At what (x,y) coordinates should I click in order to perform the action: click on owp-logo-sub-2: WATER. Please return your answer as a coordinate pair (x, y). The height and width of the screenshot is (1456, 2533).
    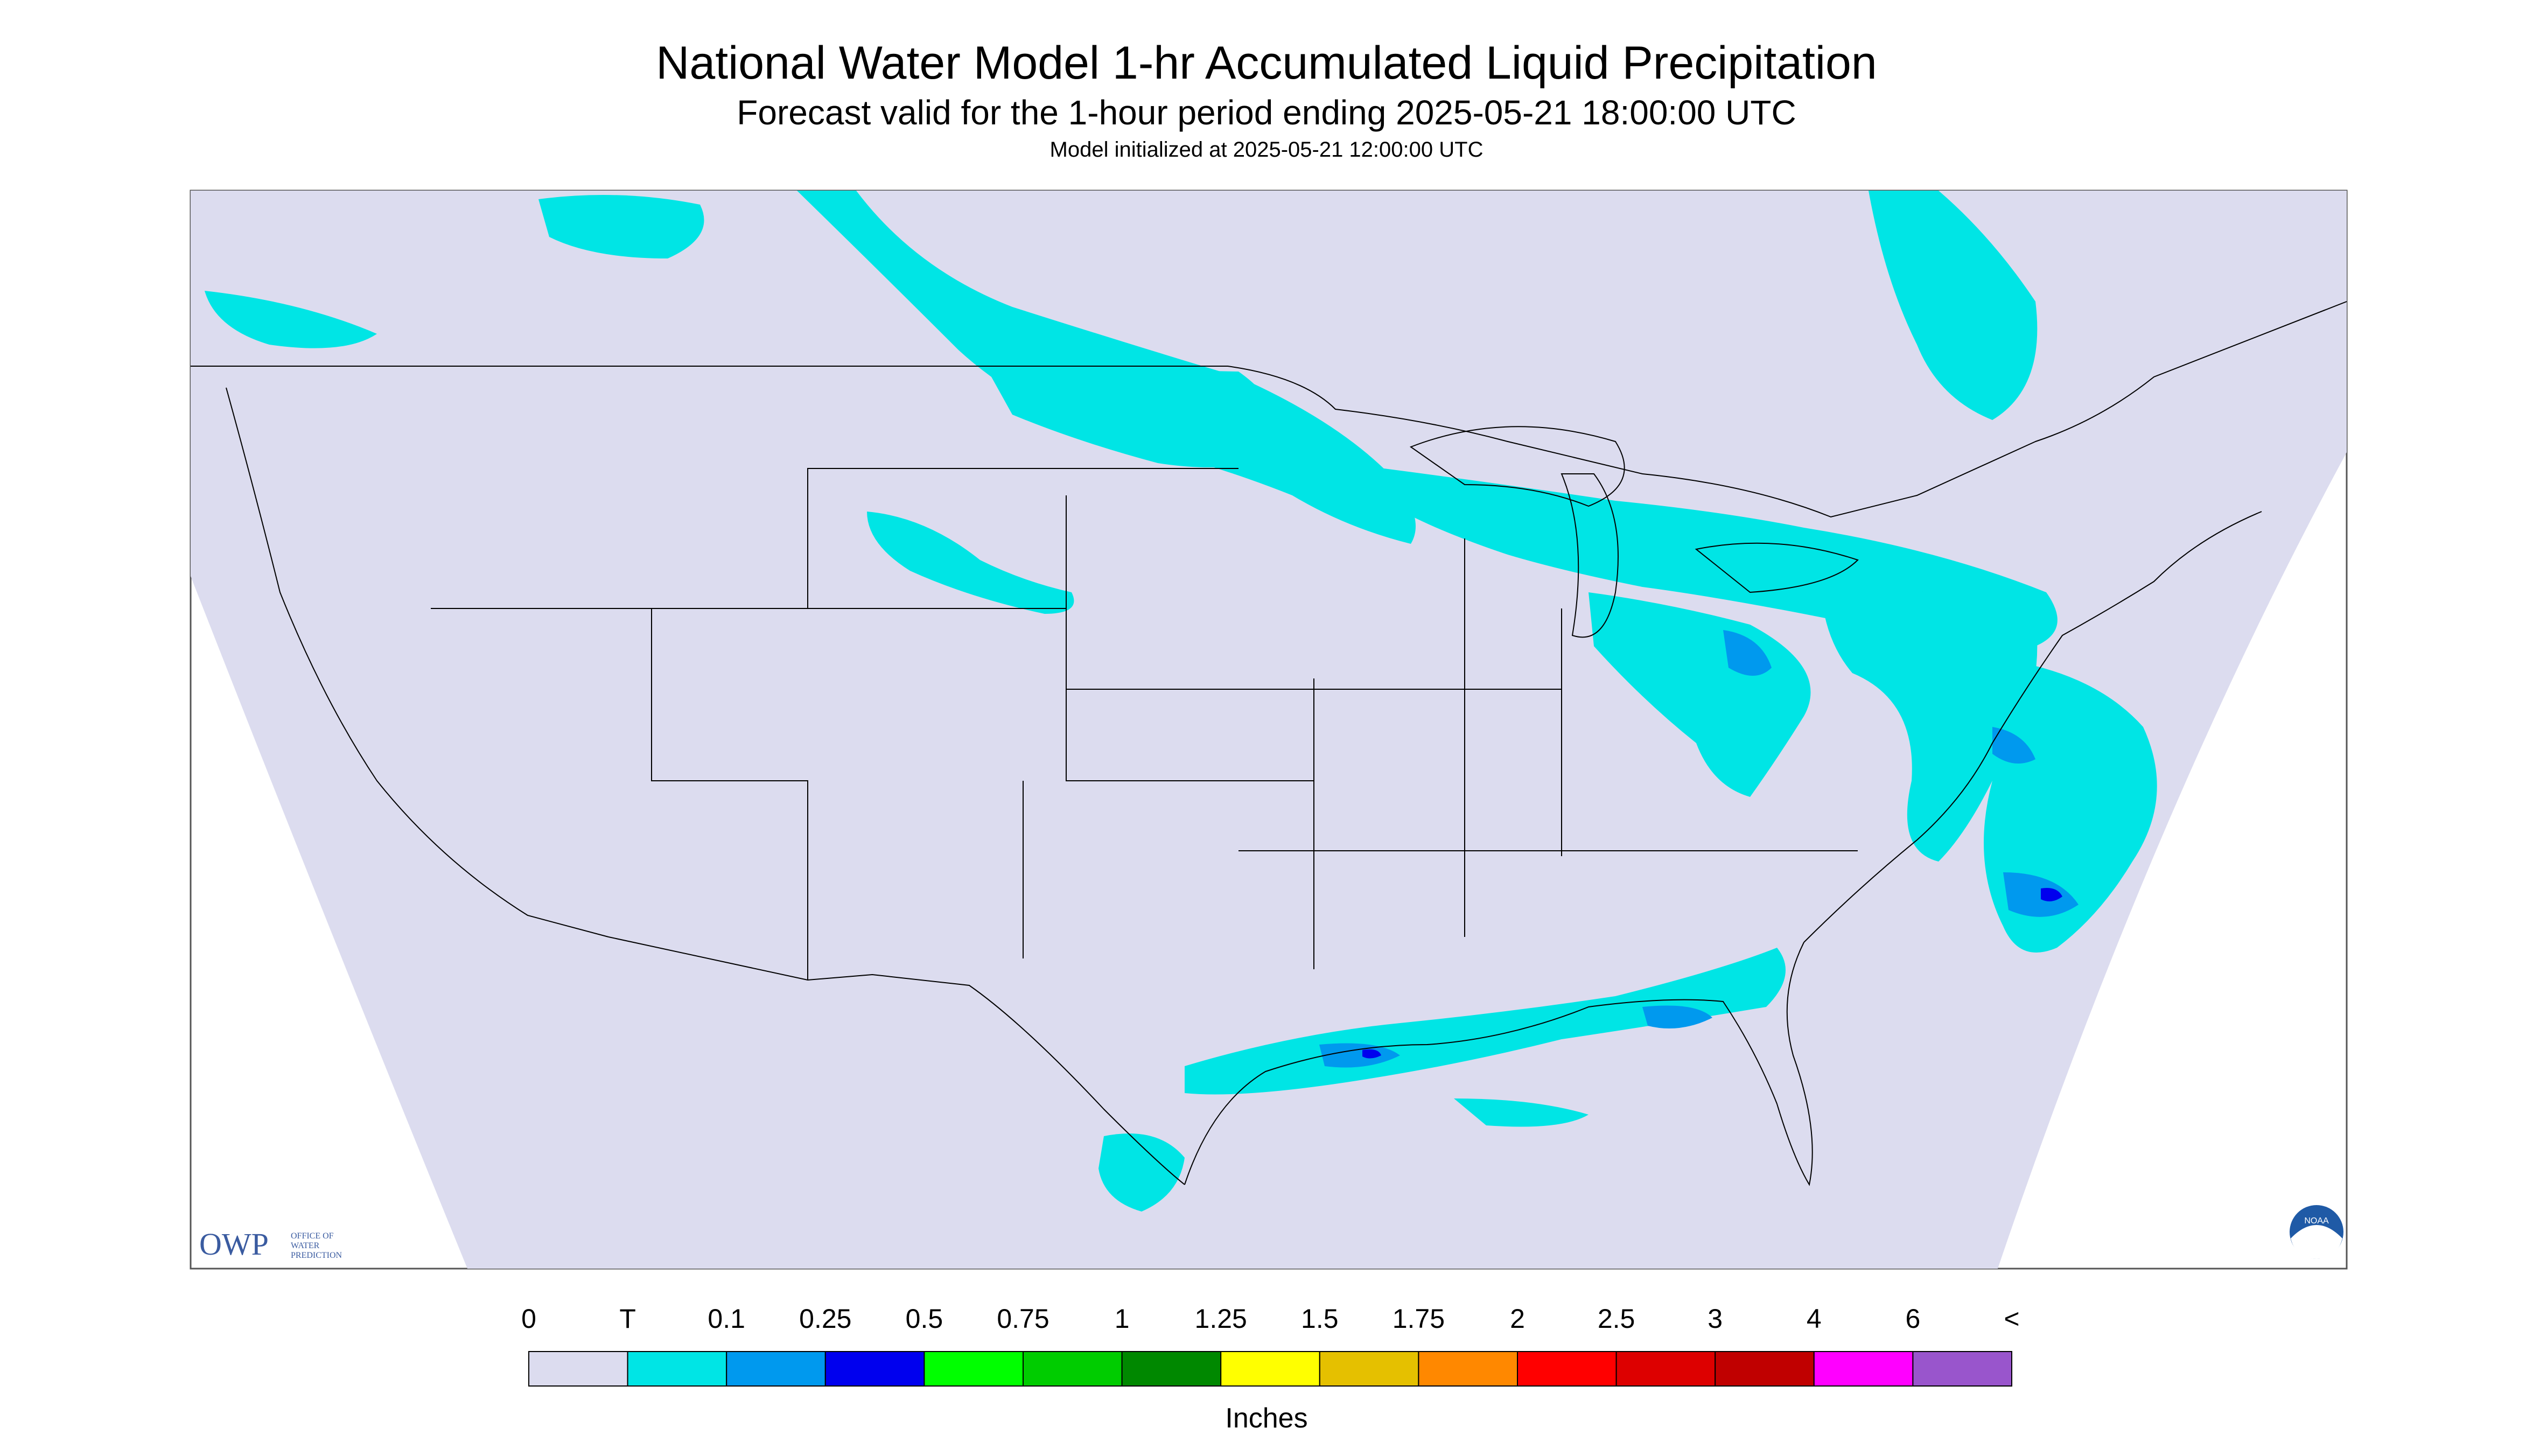
    Looking at the image, I should click on (305, 1245).